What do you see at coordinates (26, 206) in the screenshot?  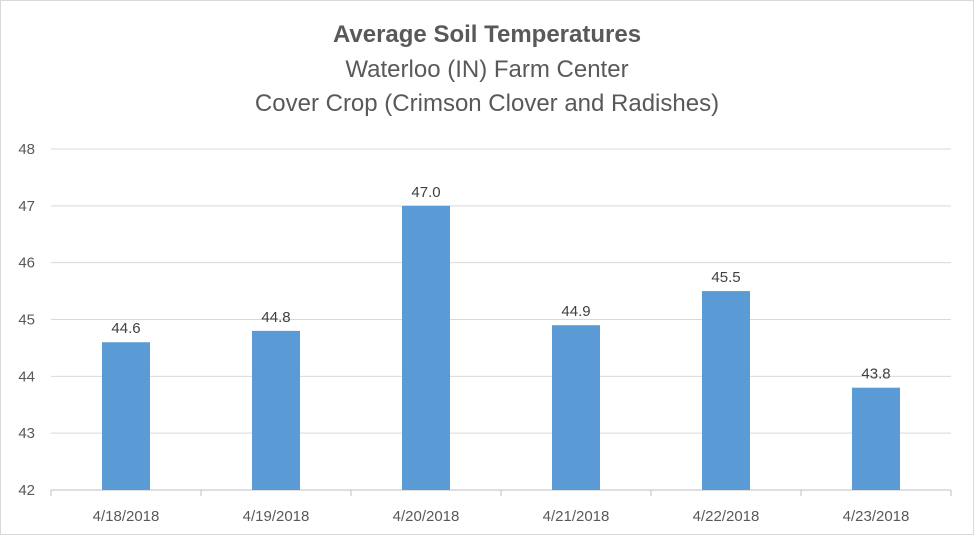 I see `y-tick-label: 47` at bounding box center [26, 206].